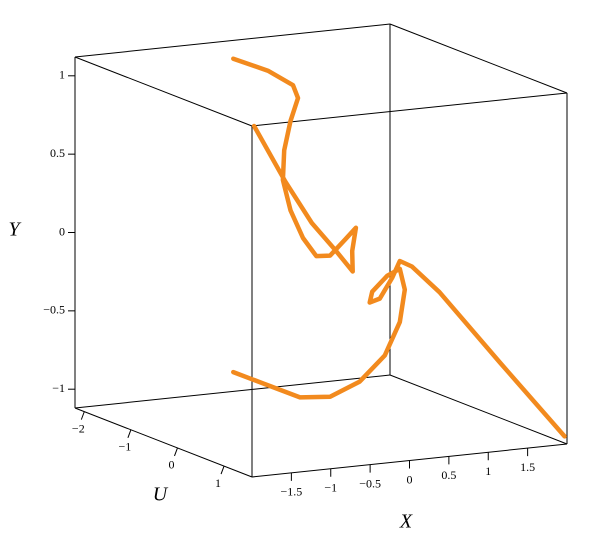 The height and width of the screenshot is (552, 591). I want to click on z-tick-label: −2, so click(78, 428).